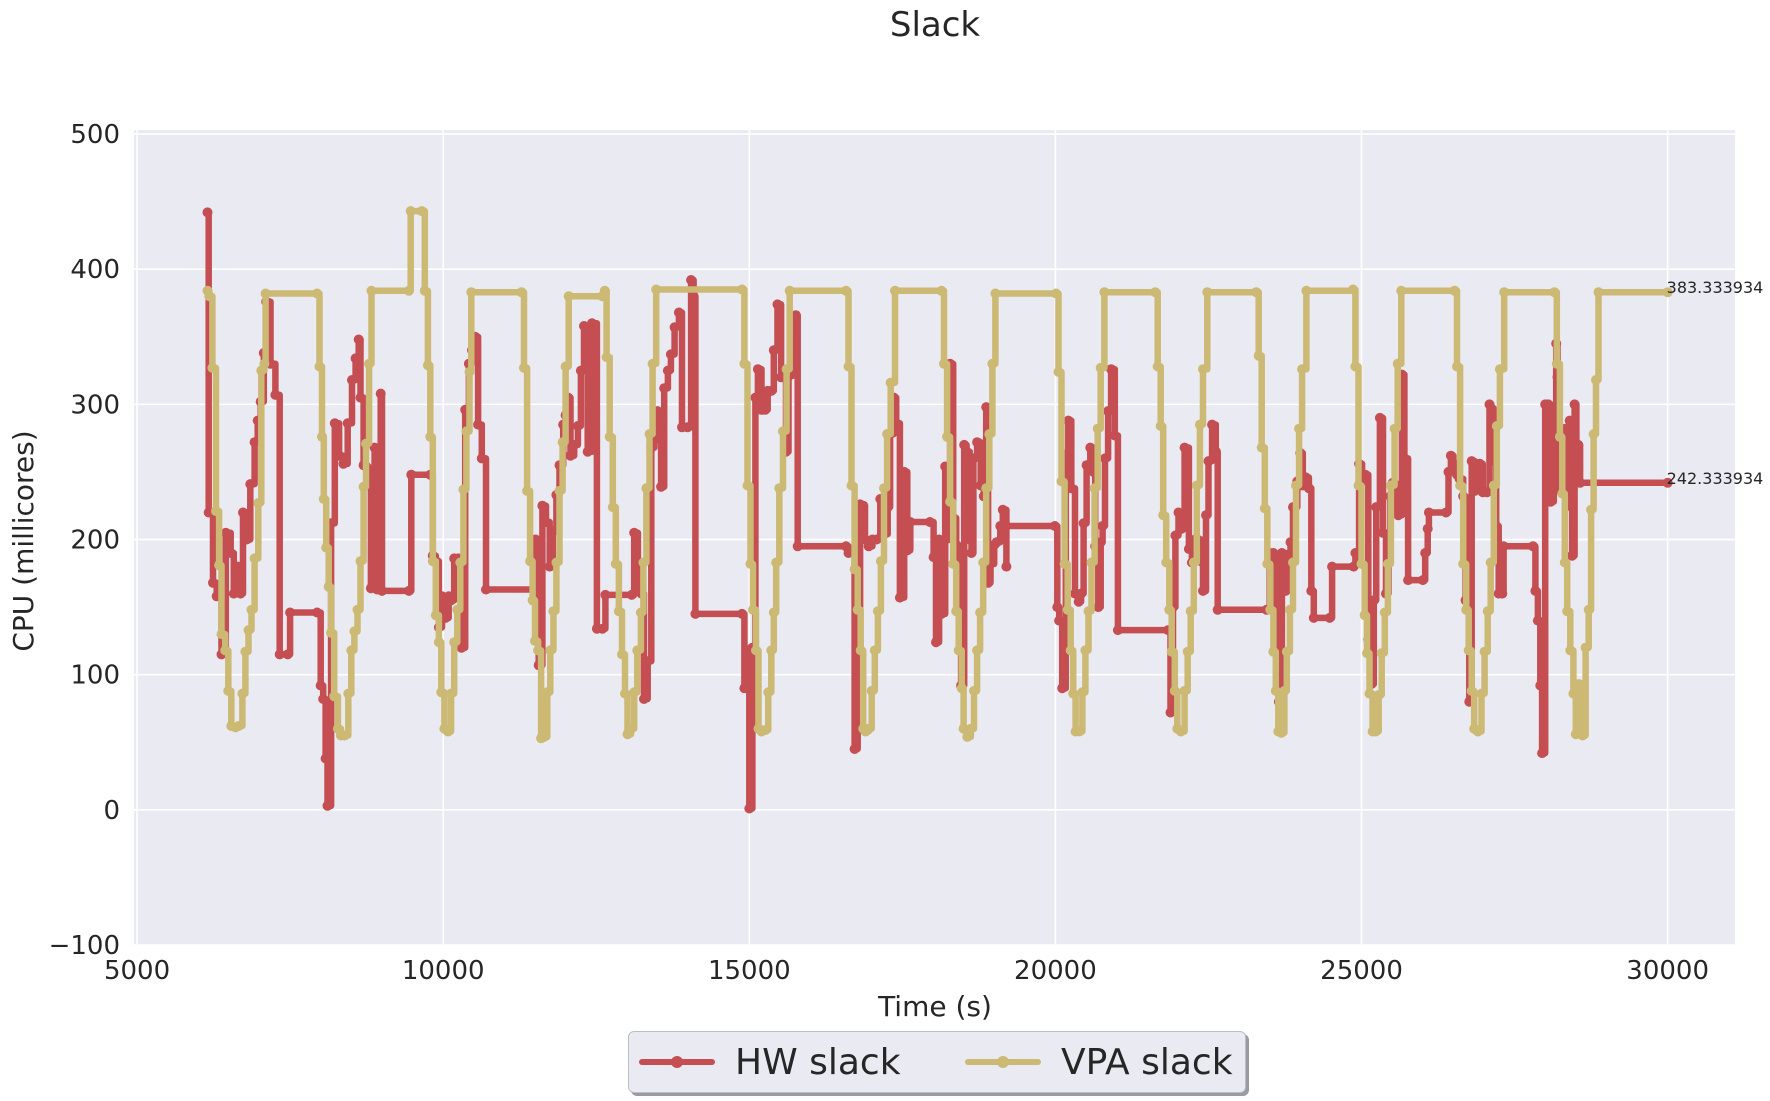 The width and height of the screenshot is (1770, 1101). I want to click on end-value-annotation: 383.333934, so click(1715, 287).